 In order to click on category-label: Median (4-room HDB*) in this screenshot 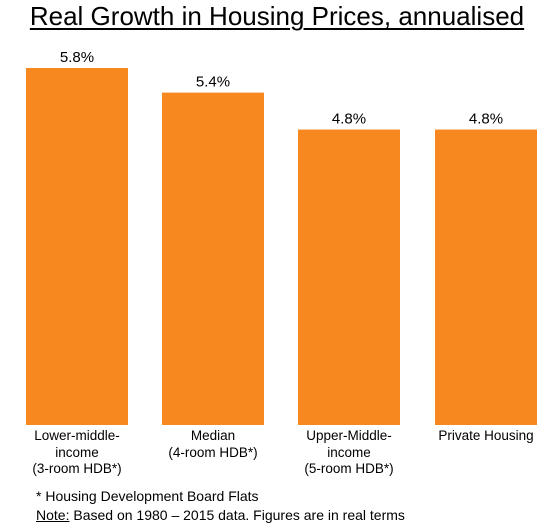, I will do `click(213, 444)`.